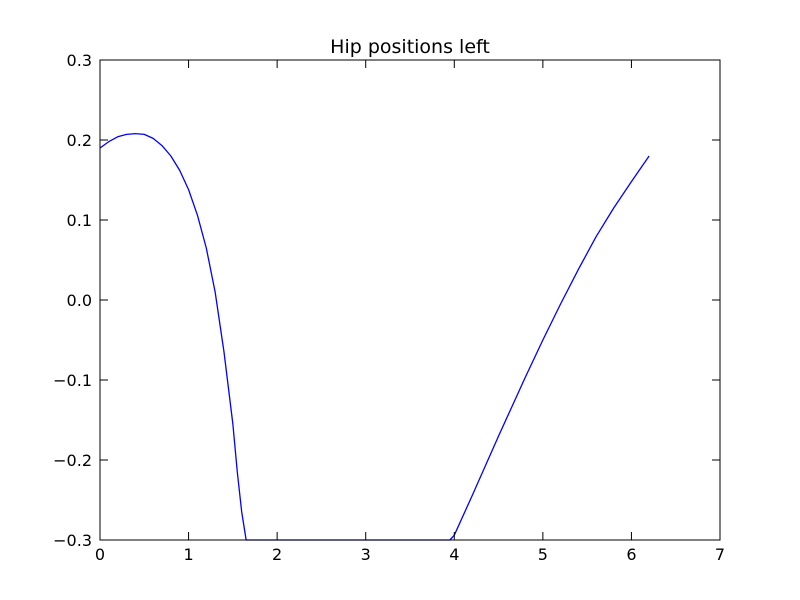 This screenshot has height=600, width=800. I want to click on x-tick-label: 4, so click(454, 554).